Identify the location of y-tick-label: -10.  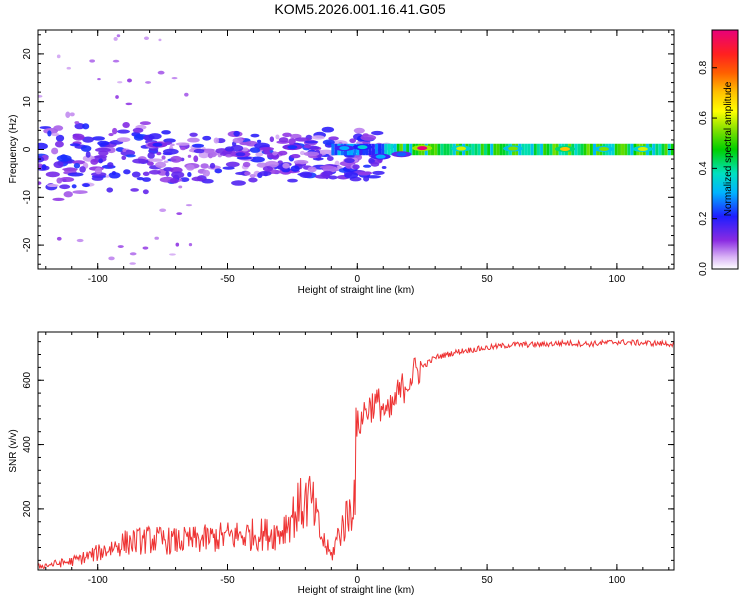
(27, 197).